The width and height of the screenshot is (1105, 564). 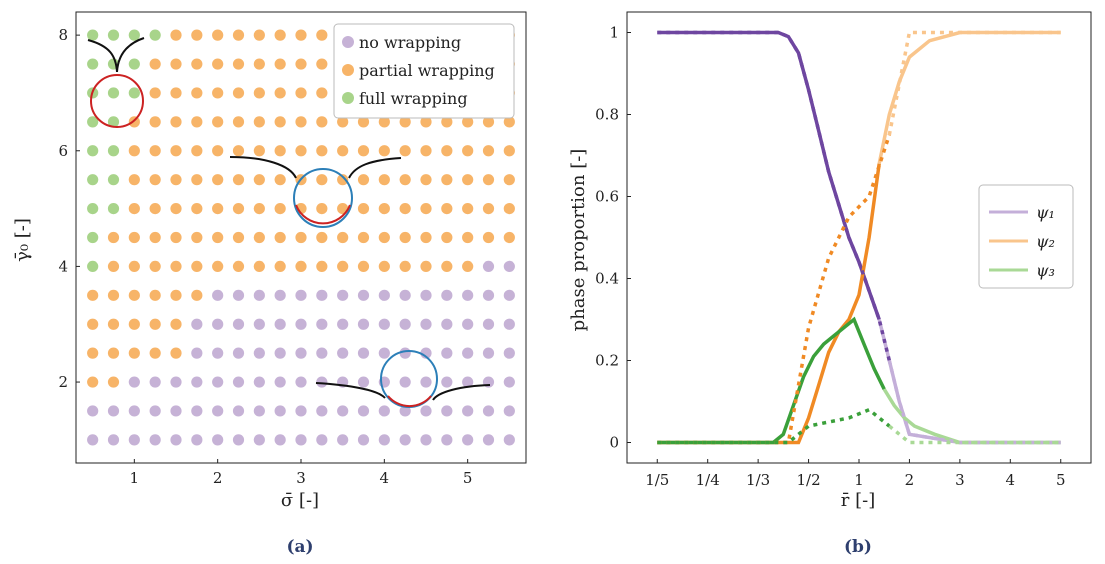 I want to click on x-tick-label: 1/5, so click(x=657, y=480).